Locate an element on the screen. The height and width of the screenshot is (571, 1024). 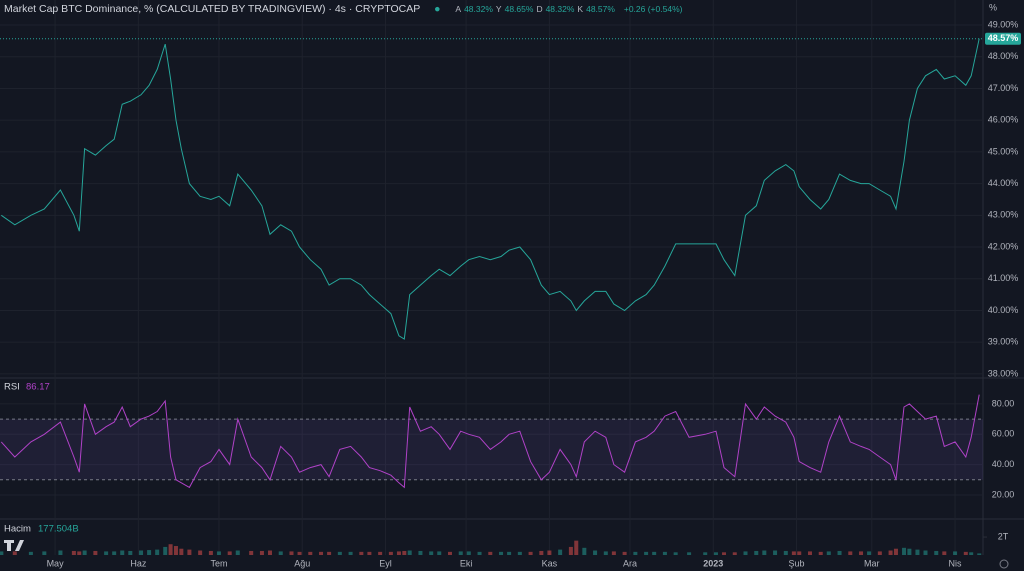
x-tick-label: Tem is located at coordinates (218, 563).